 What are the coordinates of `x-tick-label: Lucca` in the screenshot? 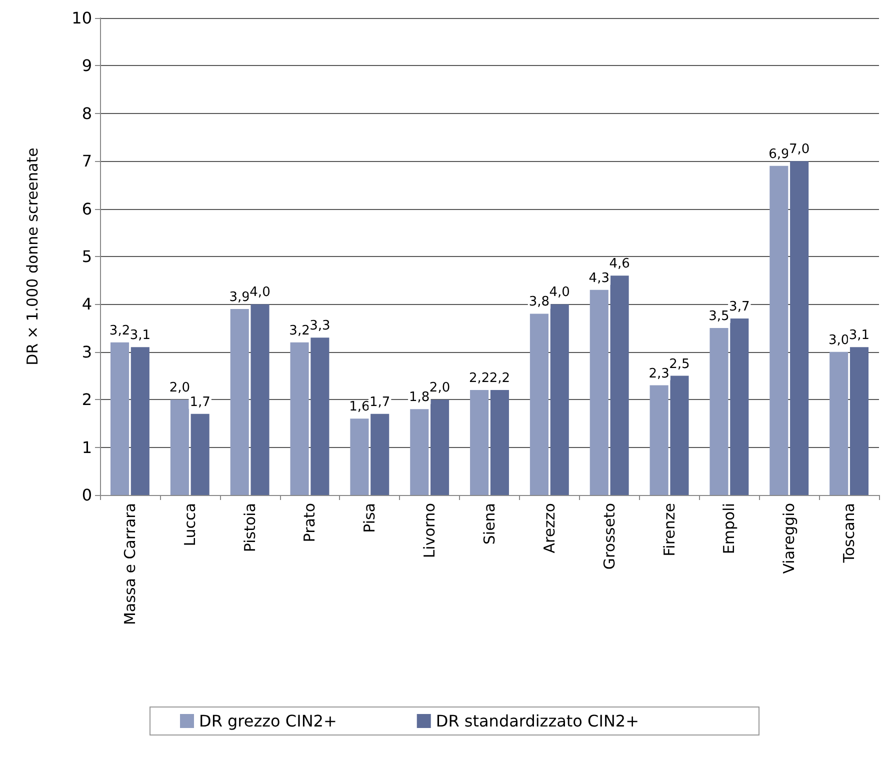 It's located at (189, 524).